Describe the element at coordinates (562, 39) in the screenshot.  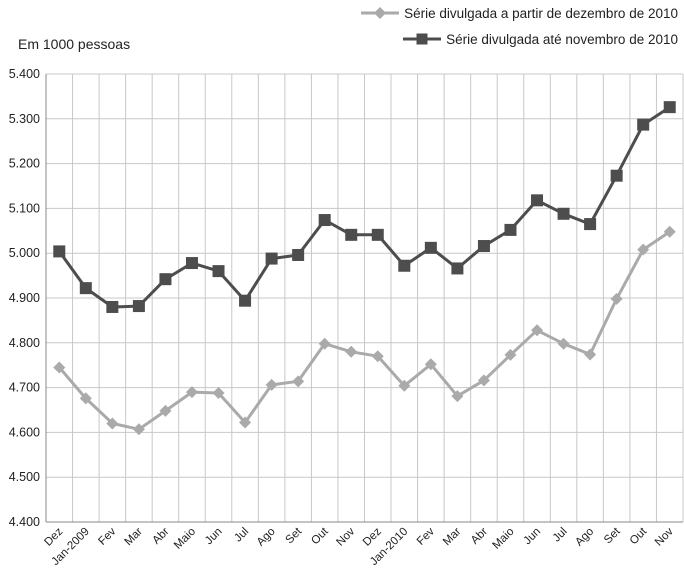
I see `legend-label-series-until-2010: Série divulgada até novembro de 2010` at that location.